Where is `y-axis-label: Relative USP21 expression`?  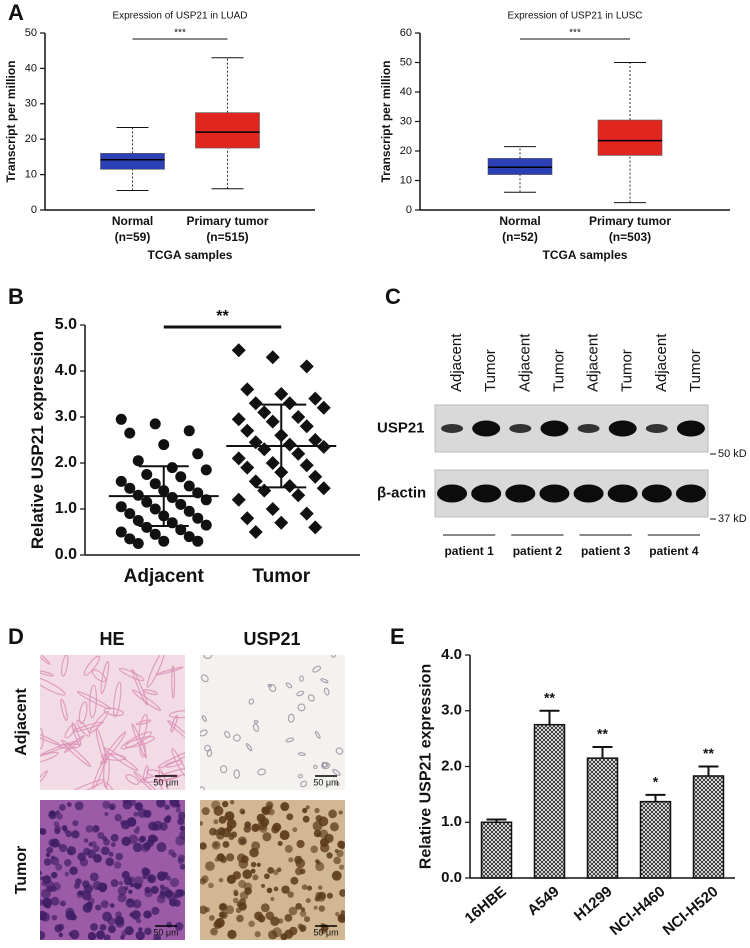
y-axis-label: Relative USP21 expression is located at coordinates (426, 766).